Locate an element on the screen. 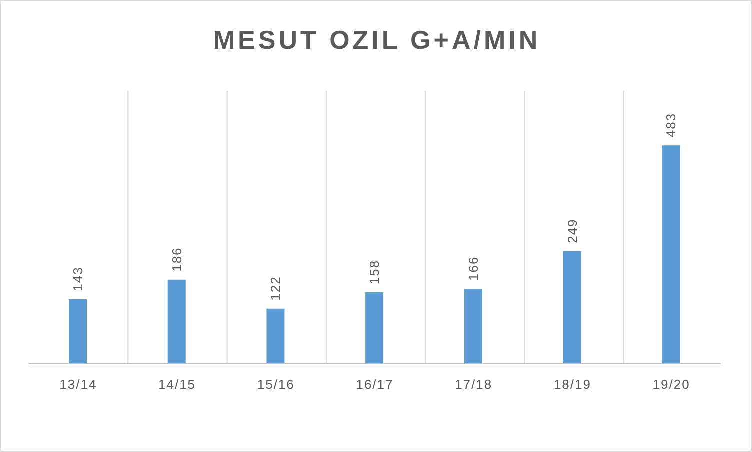 This screenshot has width=752, height=452. x-tick-label: 16/17 is located at coordinates (375, 384).